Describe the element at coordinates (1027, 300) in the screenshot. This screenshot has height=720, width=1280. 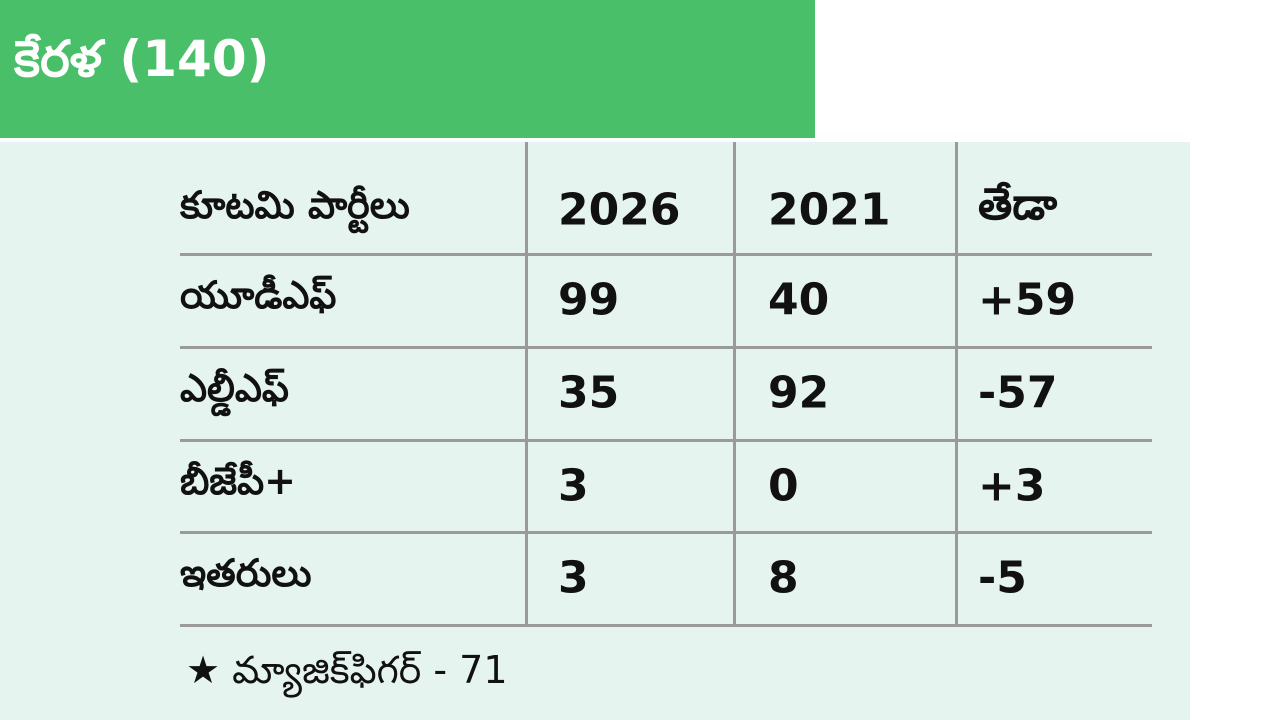
I see `cell-value: +59` at that location.